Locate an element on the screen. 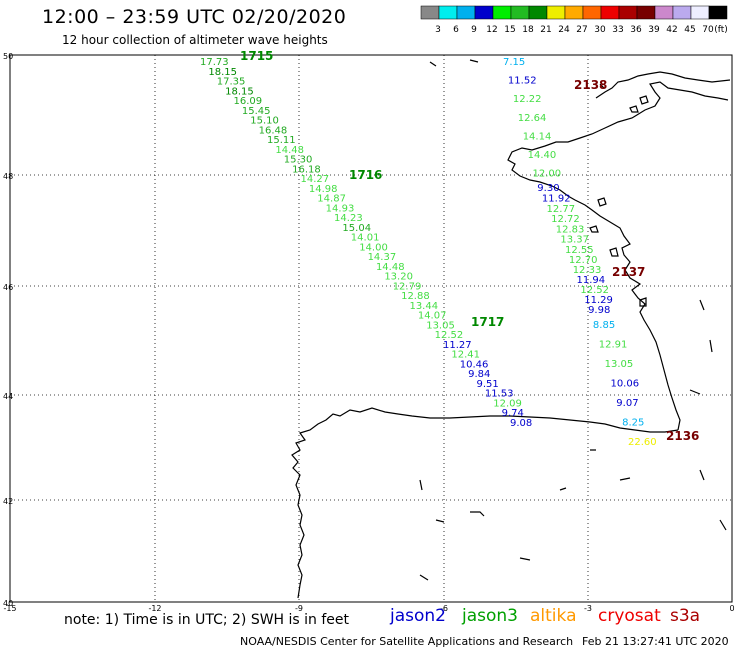 The image size is (740, 650). wave-height-label: 12.91 is located at coordinates (613, 344).